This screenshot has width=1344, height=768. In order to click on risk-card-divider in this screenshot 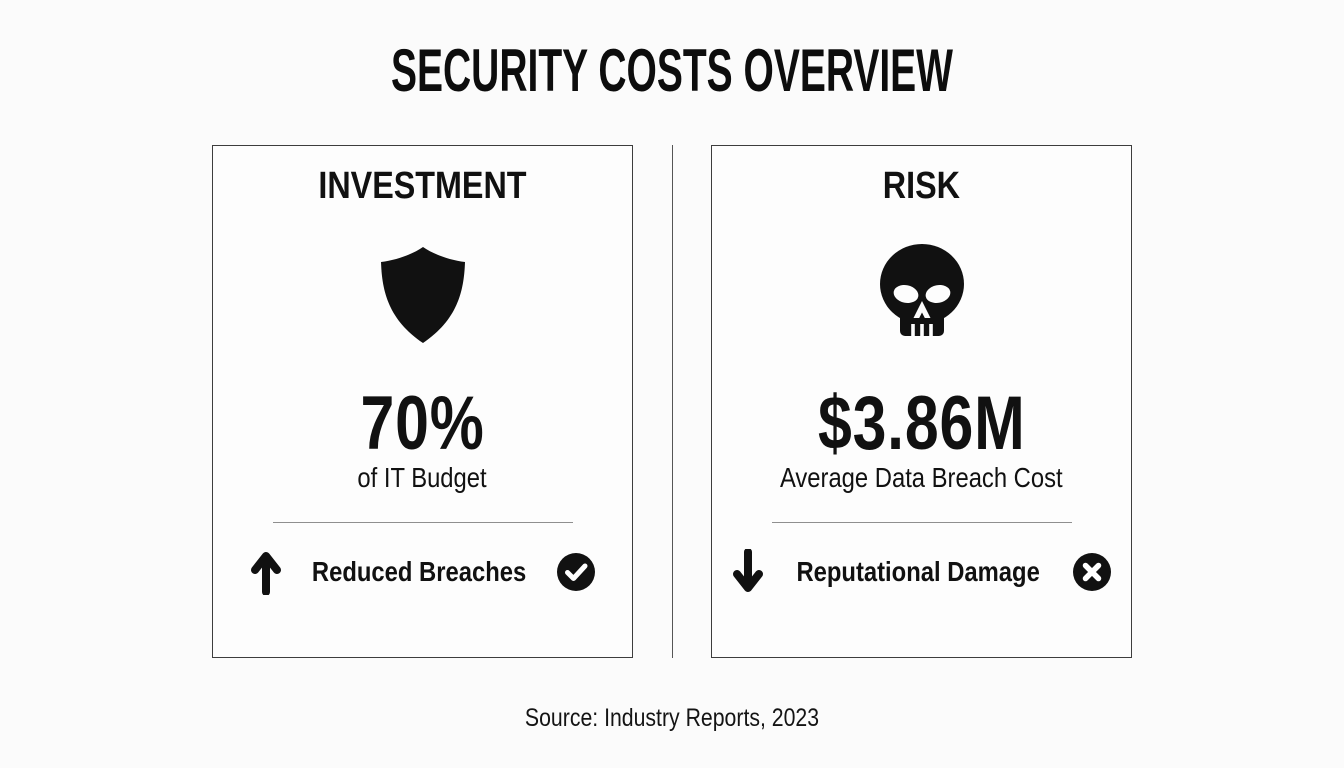, I will do `click(921, 522)`.